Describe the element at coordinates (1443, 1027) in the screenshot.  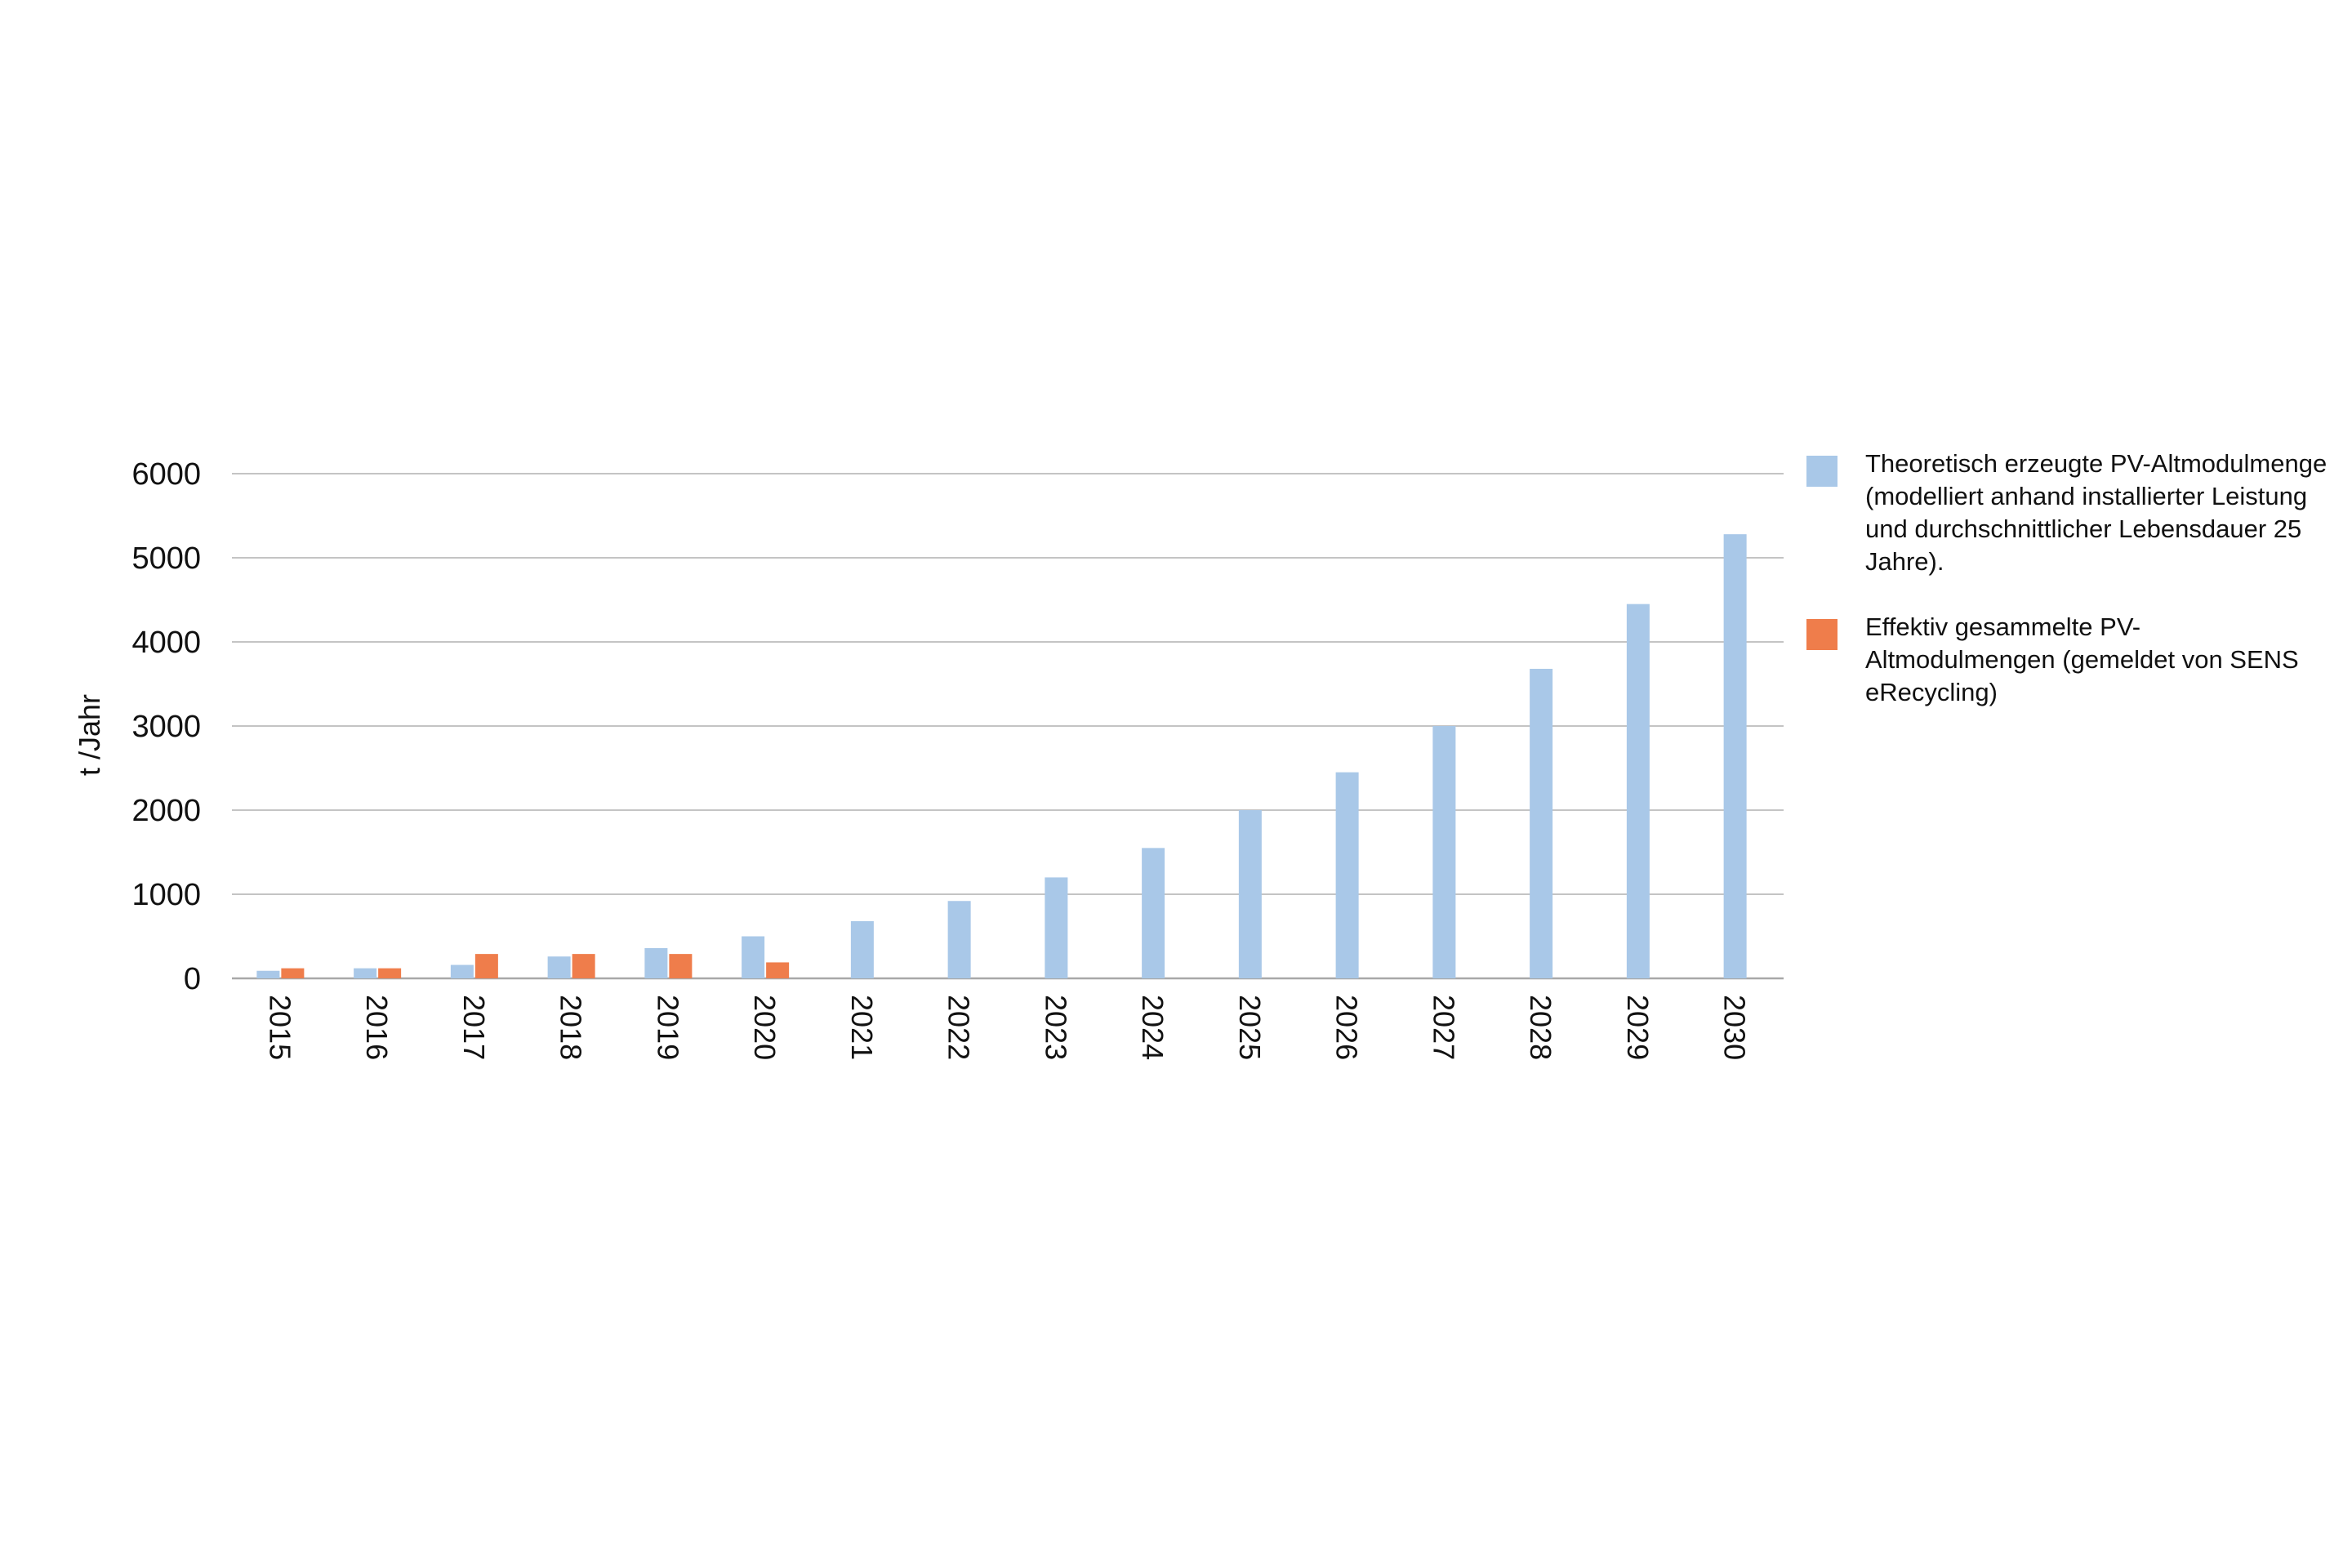
I see `x-tick-label: 2027` at that location.